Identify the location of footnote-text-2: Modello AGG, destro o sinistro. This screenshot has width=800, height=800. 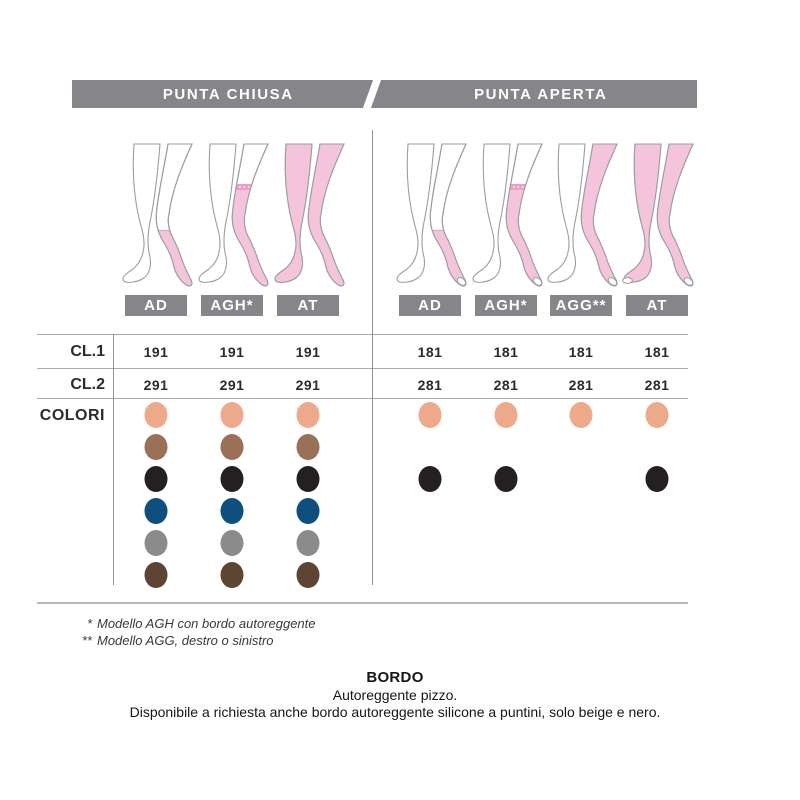
(185, 640).